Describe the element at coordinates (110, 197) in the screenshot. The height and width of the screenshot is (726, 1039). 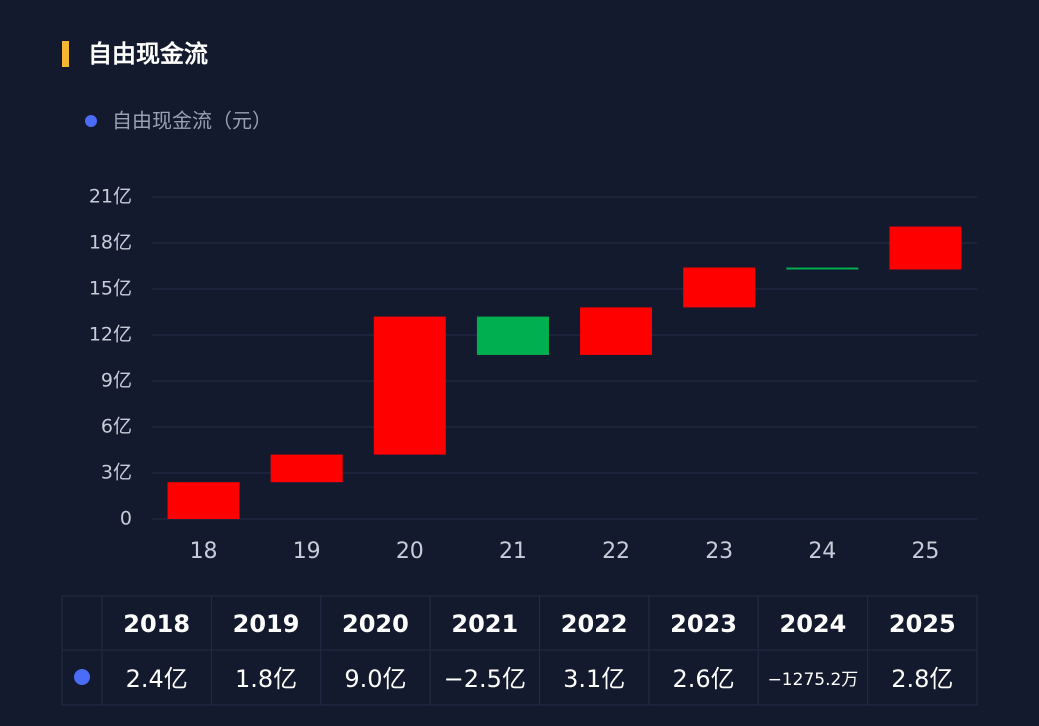
I see `y-tick-label: 21亿` at that location.